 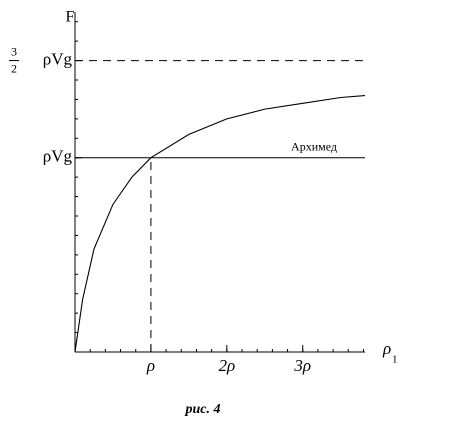 What do you see at coordinates (14, 51) in the screenshot?
I see `y-tick-fraction-num: 3` at bounding box center [14, 51].